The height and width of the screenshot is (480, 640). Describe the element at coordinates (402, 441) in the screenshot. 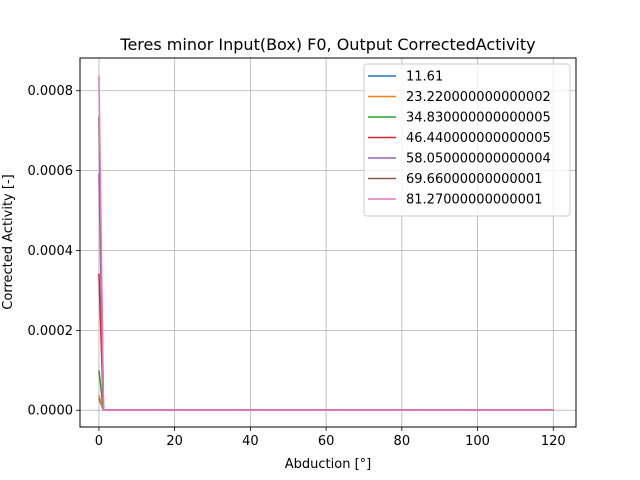

I see `x-tick-label: 80` at that location.